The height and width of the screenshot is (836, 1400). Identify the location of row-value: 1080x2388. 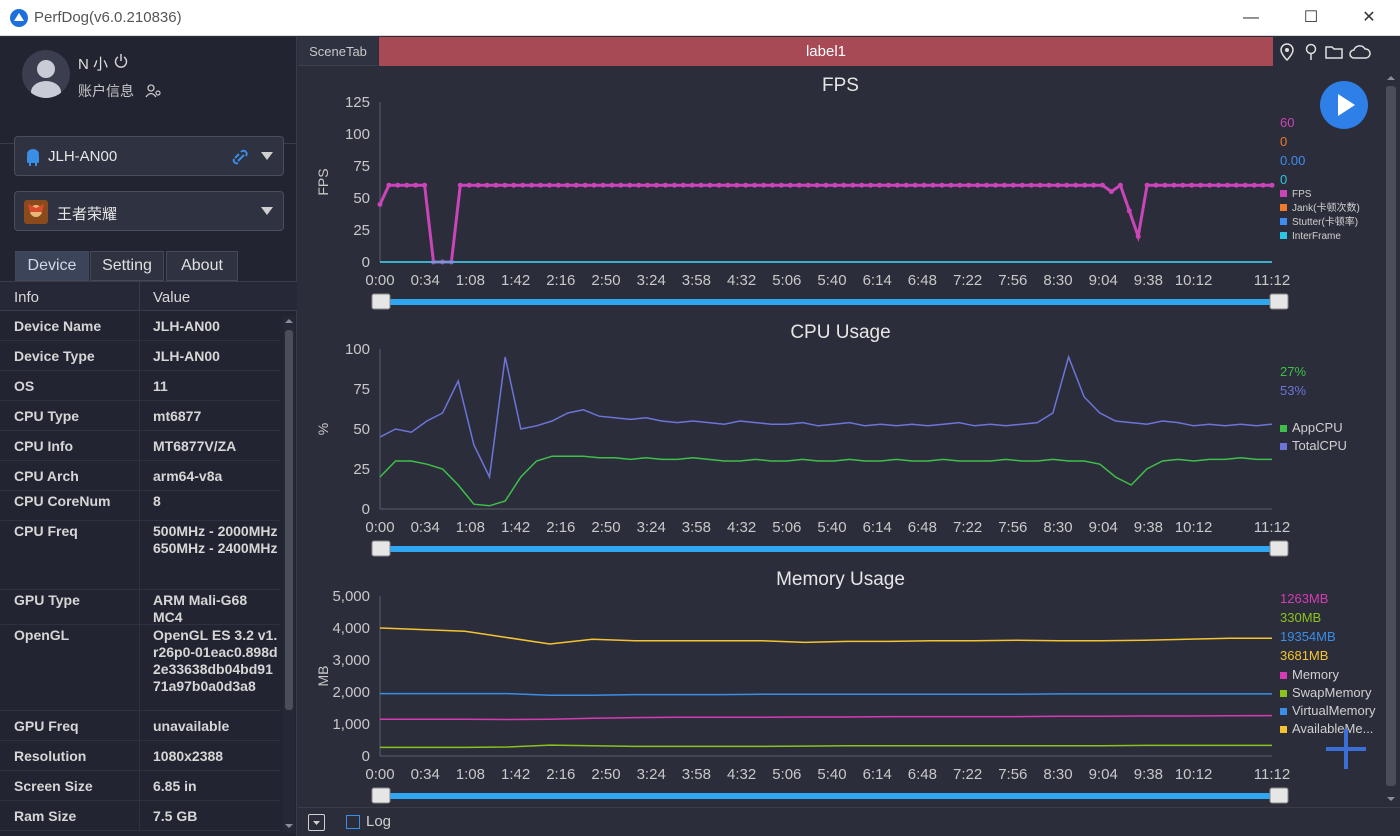
(188, 756).